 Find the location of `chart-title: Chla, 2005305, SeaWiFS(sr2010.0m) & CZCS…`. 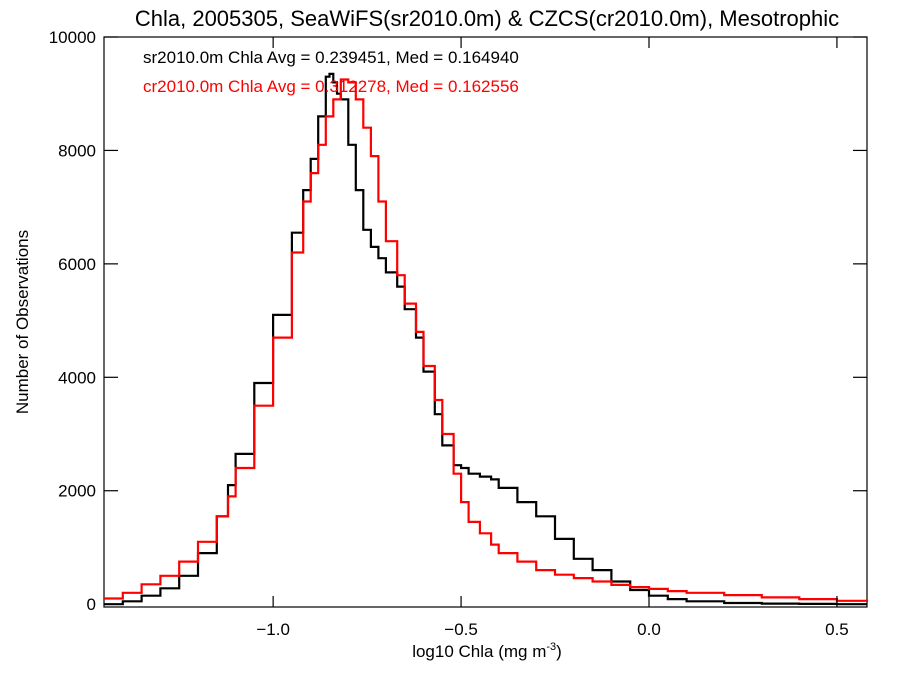

chart-title: Chla, 2005305, SeaWiFS(sr2010.0m) & CZCS… is located at coordinates (487, 18).